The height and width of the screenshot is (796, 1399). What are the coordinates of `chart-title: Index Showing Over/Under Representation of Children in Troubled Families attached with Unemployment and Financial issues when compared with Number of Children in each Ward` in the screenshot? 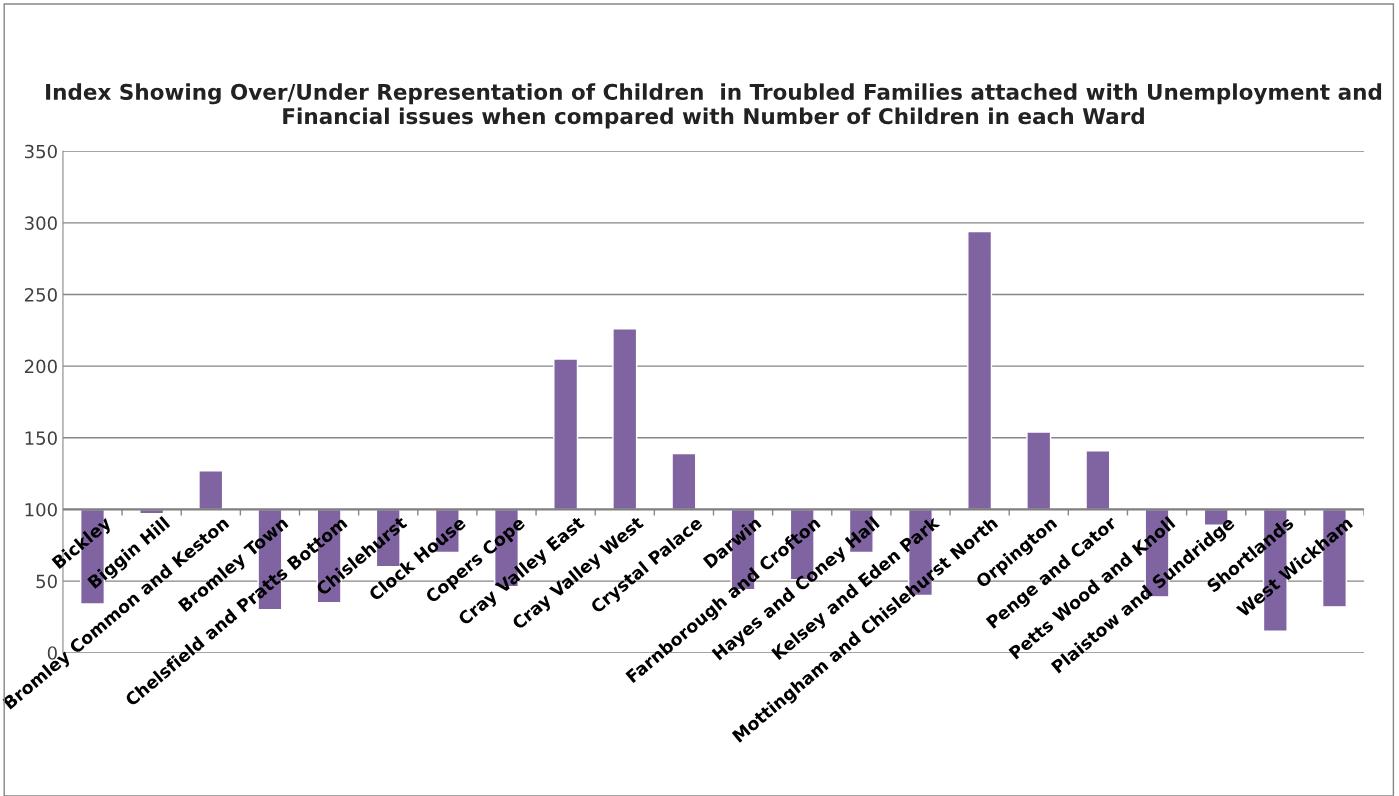 It's located at (714, 106).